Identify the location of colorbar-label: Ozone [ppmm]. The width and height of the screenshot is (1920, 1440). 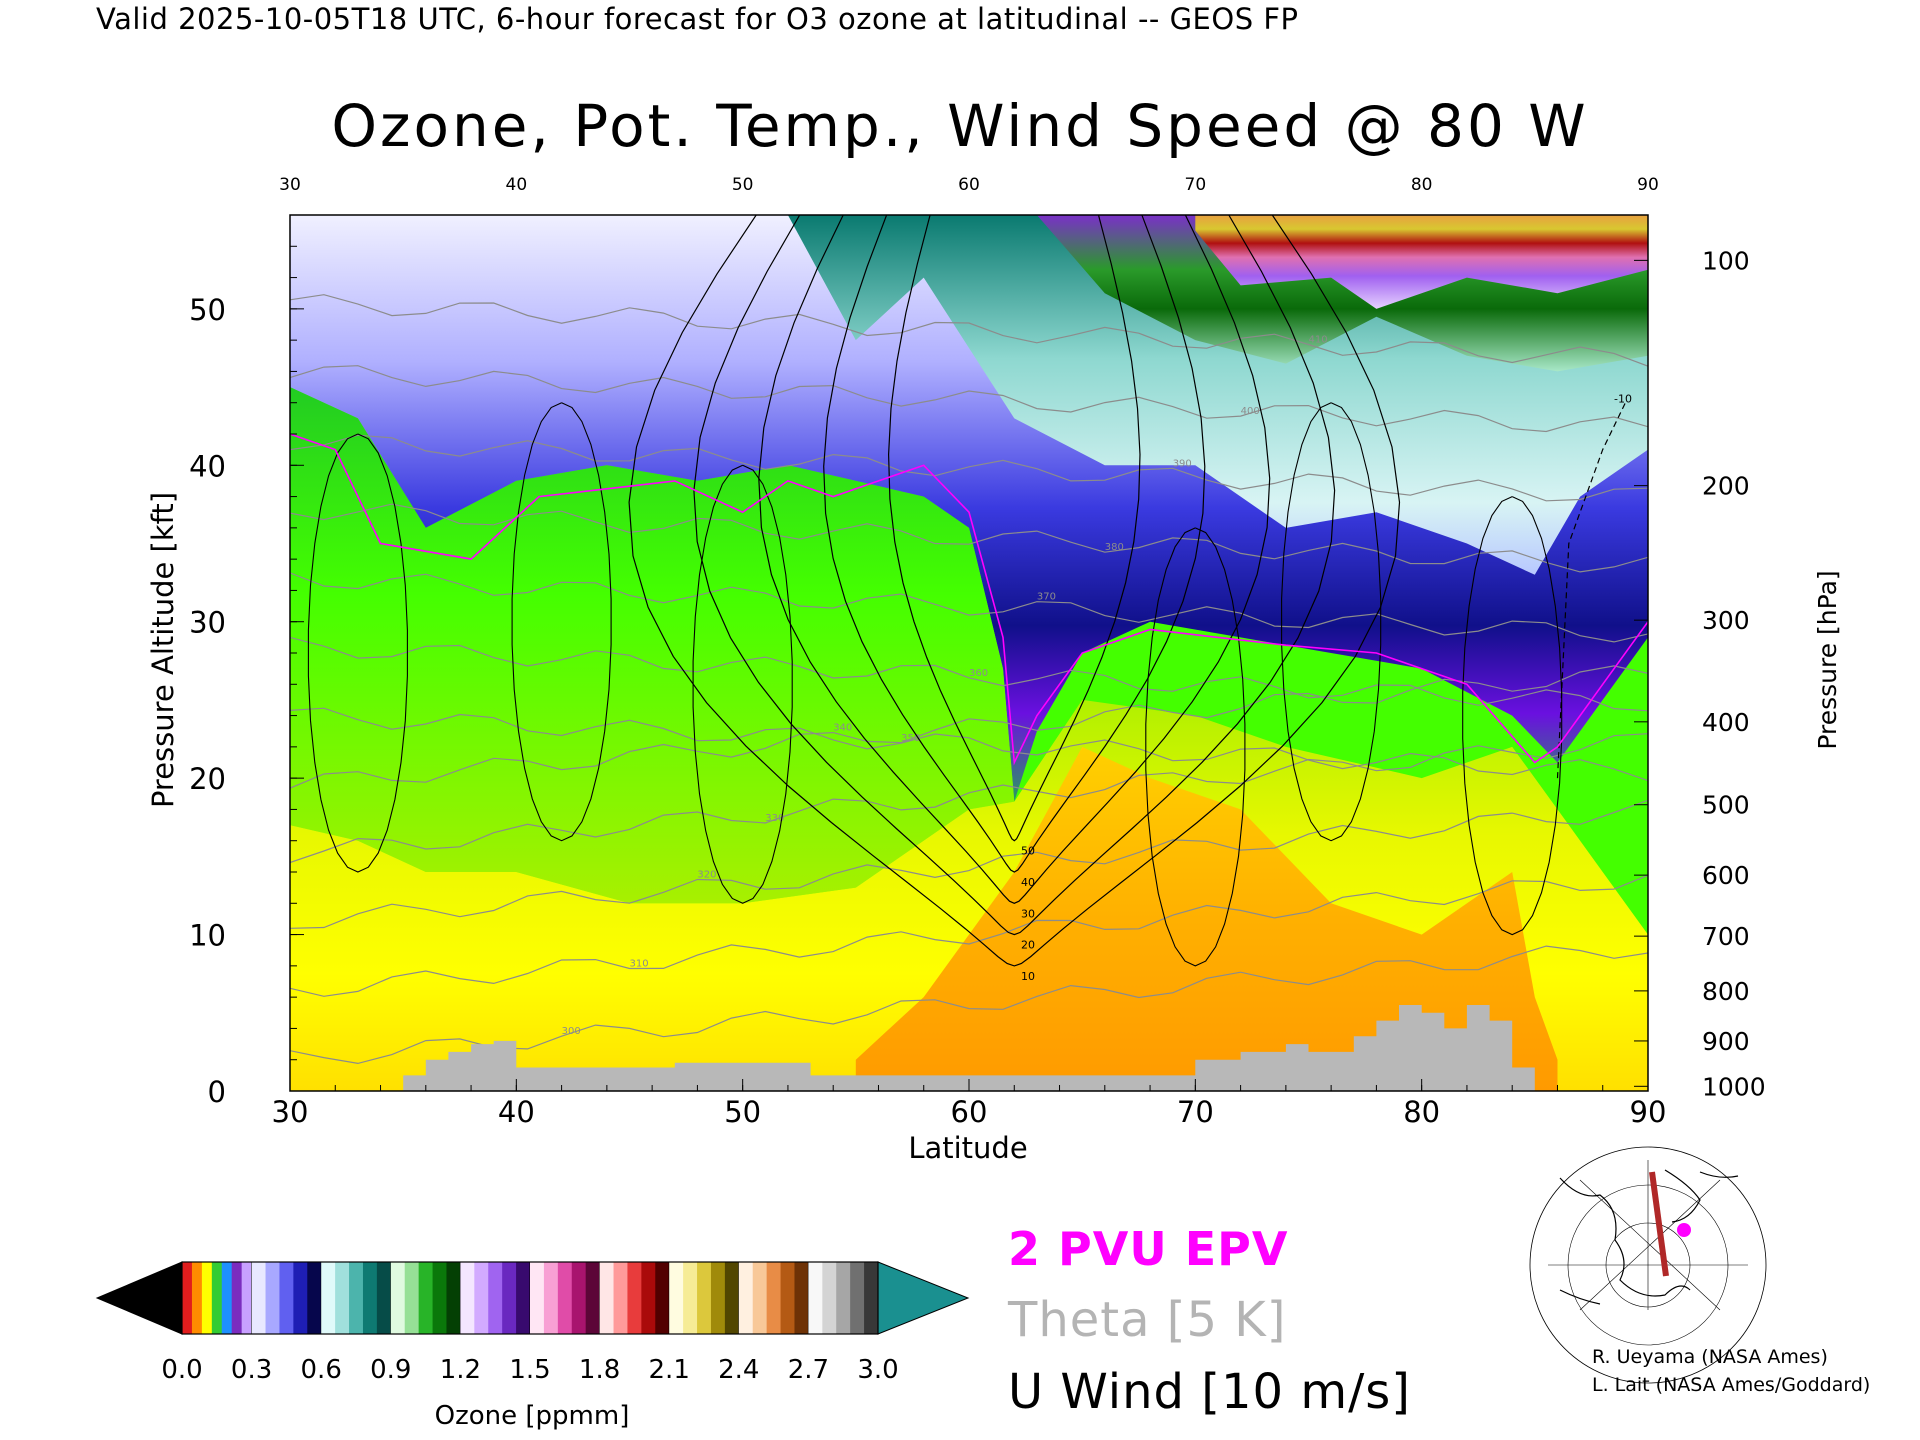
(532, 1416).